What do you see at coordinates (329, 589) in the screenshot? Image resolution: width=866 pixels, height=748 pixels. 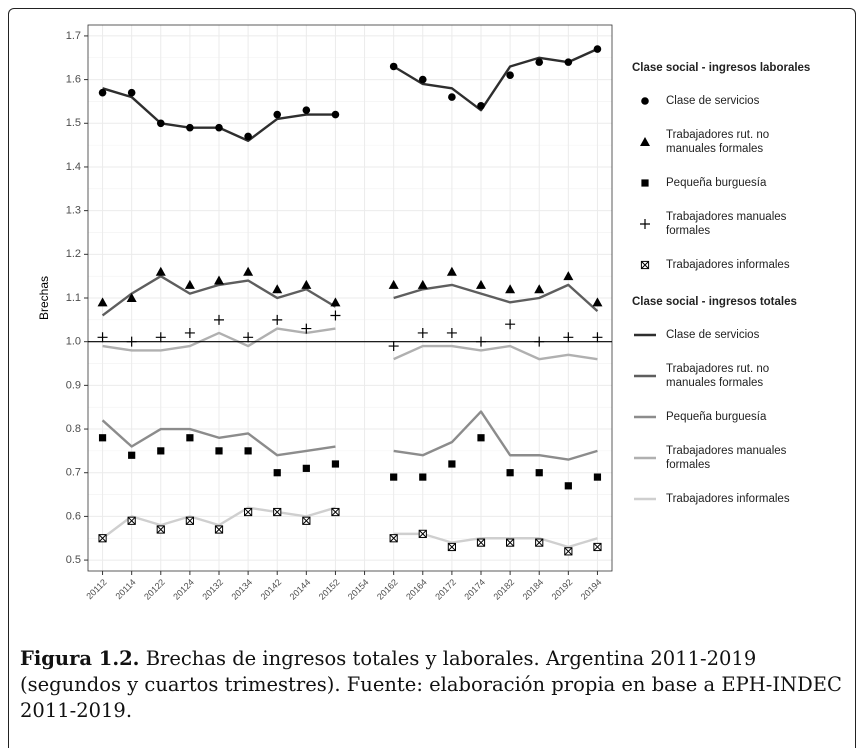 I see `x-tick-label: 20152` at bounding box center [329, 589].